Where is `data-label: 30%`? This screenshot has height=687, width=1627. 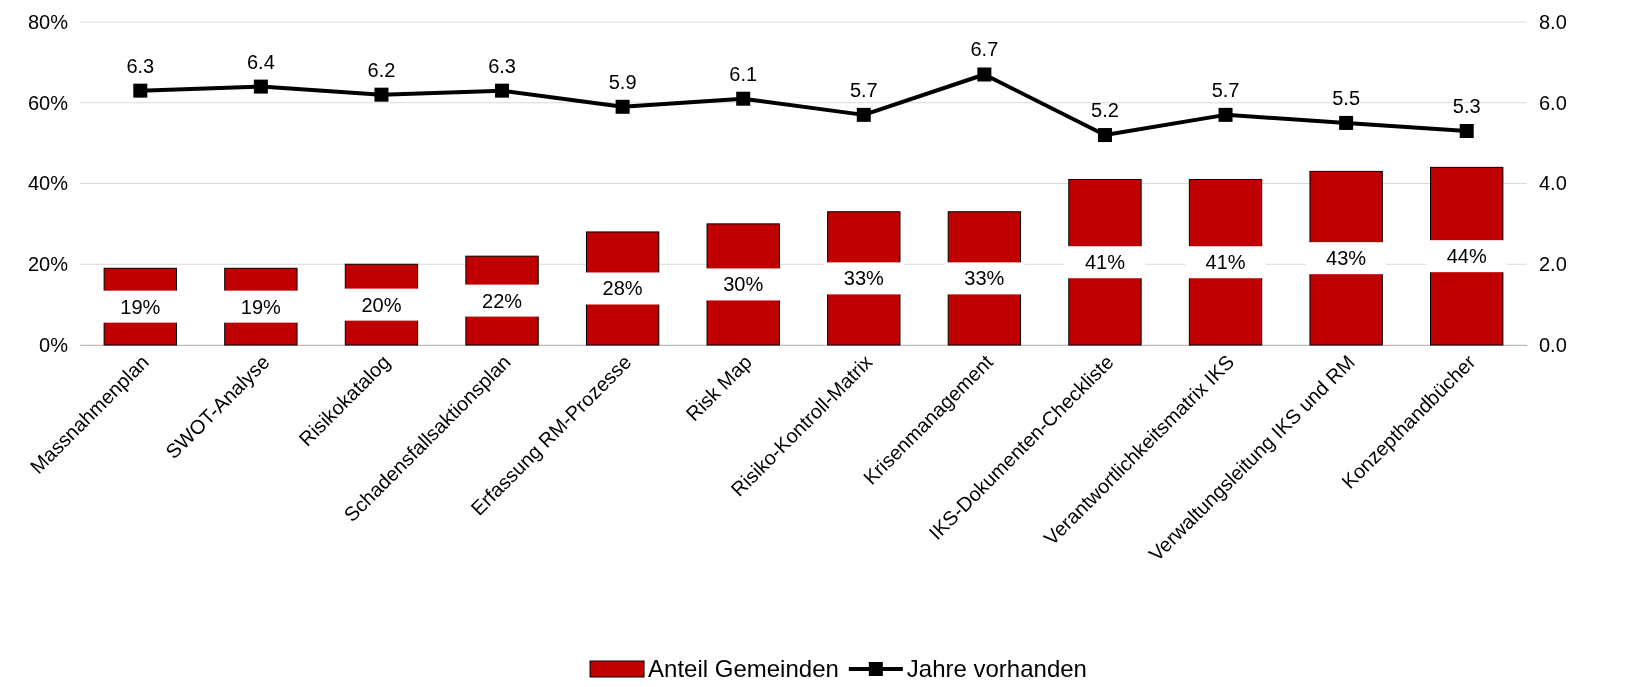 data-label: 30% is located at coordinates (743, 284).